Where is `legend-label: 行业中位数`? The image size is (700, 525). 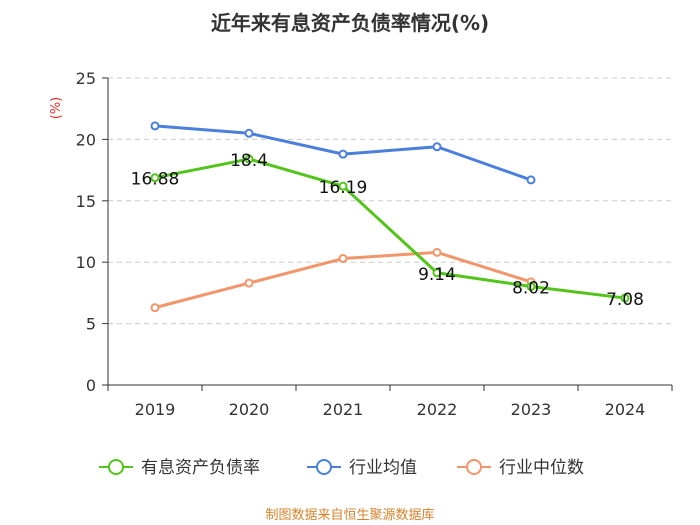 legend-label: 行业中位数 is located at coordinates (541, 468).